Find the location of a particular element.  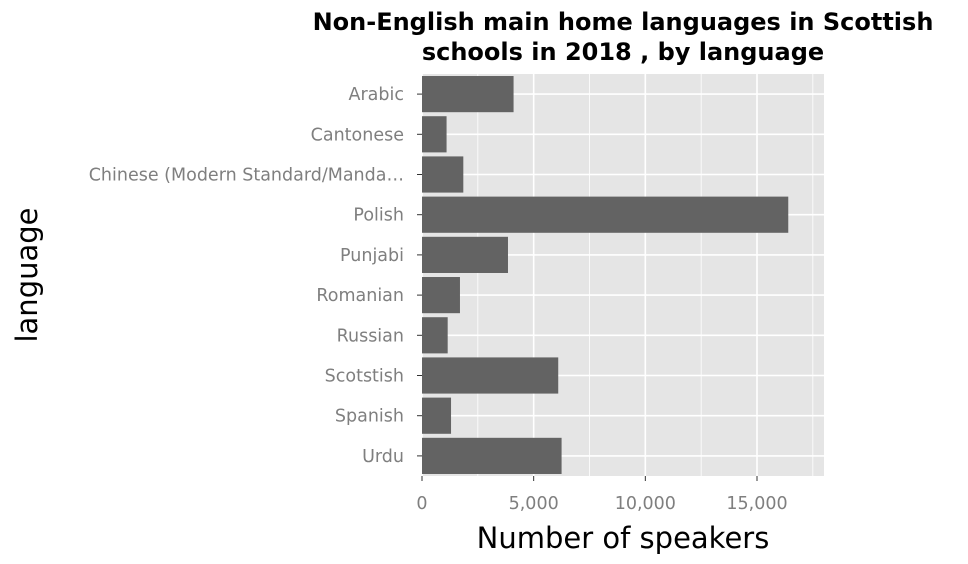

y-tick-label: Arabic is located at coordinates (376, 95).